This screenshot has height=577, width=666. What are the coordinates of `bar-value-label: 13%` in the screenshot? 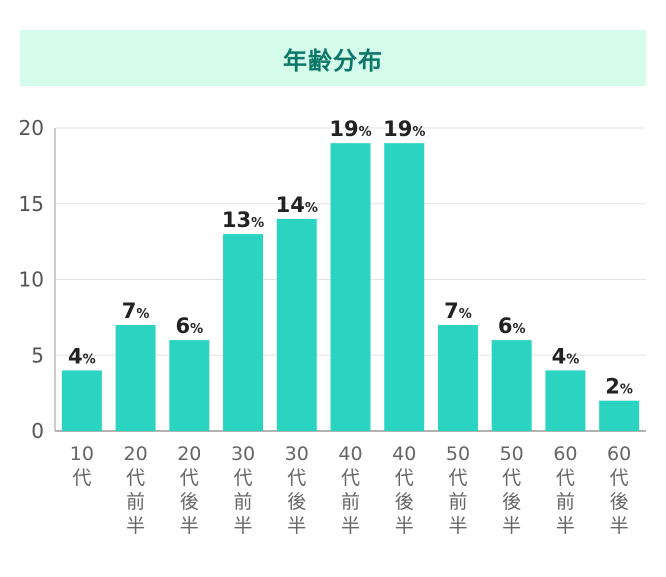 It's located at (243, 220).